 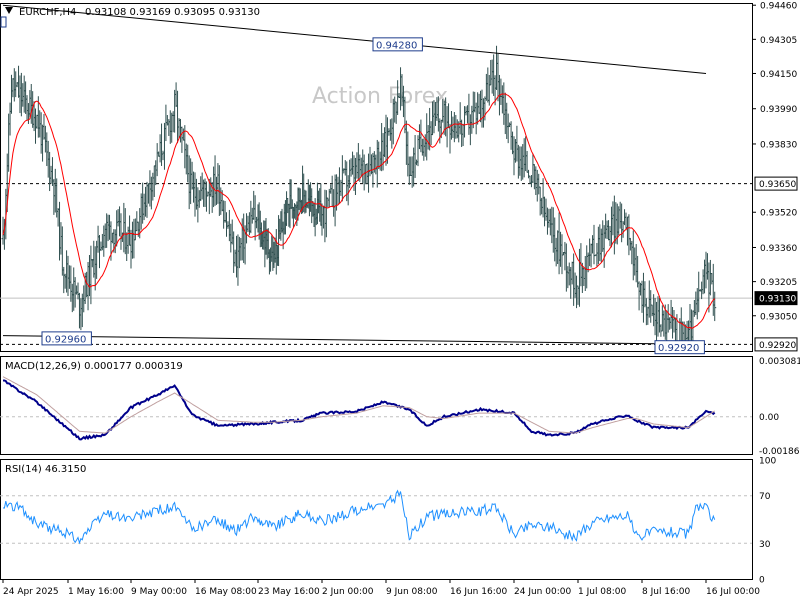 I want to click on price-tick-label: 0.93205, so click(x=778, y=283).